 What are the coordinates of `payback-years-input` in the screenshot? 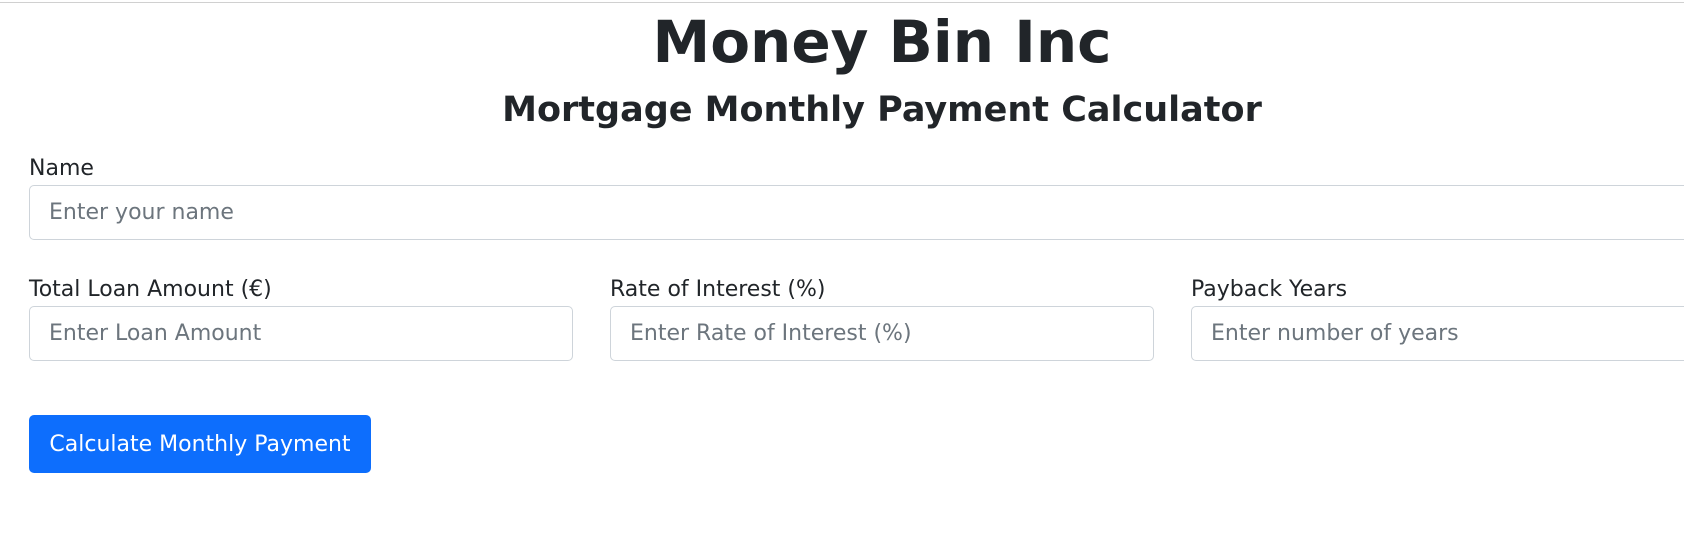 It's located at (1437, 333).